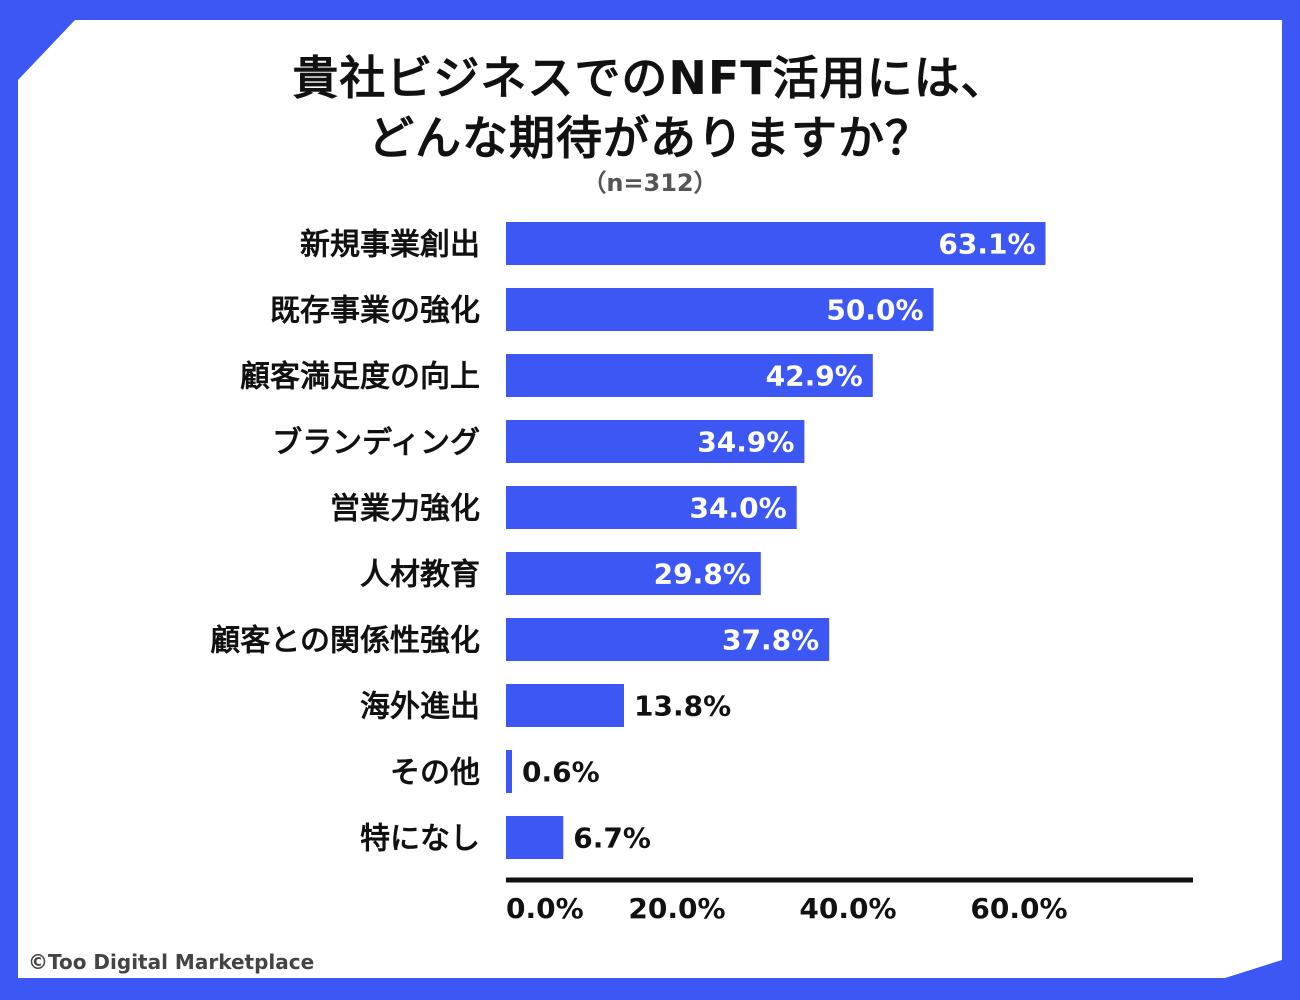  I want to click on value-label-1: 63.1%, so click(986, 244).